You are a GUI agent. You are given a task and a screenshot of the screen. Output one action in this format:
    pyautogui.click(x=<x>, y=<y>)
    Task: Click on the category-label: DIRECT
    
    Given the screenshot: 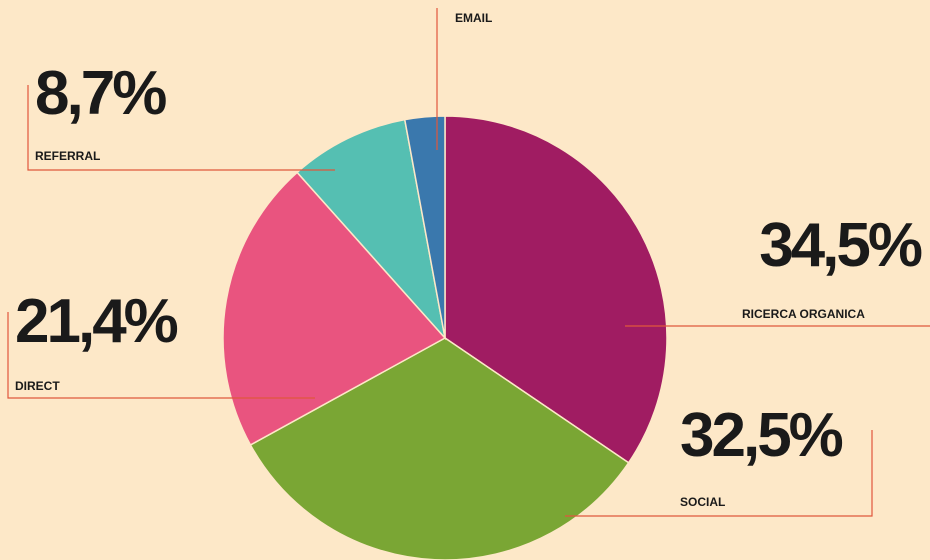 What is the action you would take?
    pyautogui.click(x=37, y=386)
    